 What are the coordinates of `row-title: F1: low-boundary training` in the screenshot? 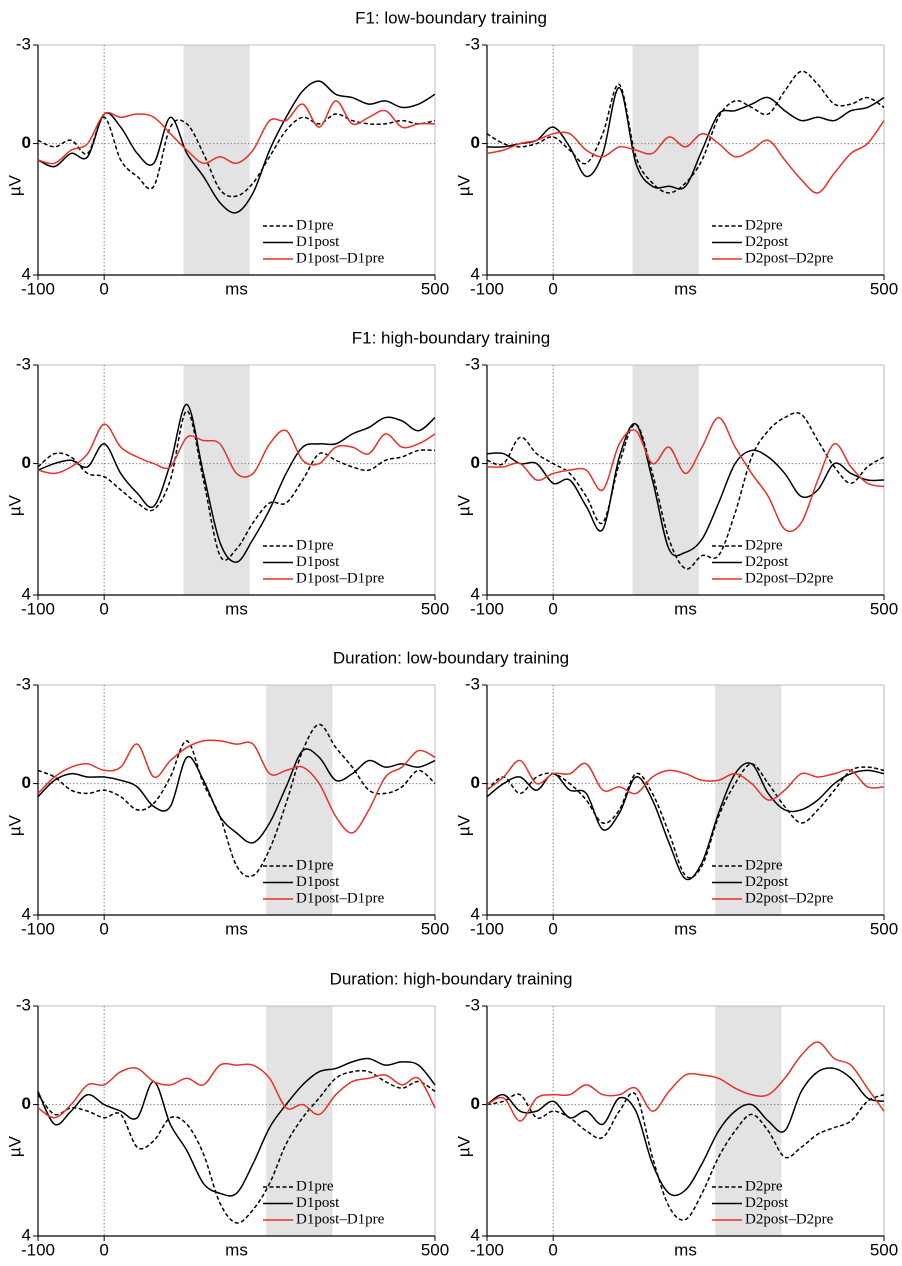 It's located at (451, 17).